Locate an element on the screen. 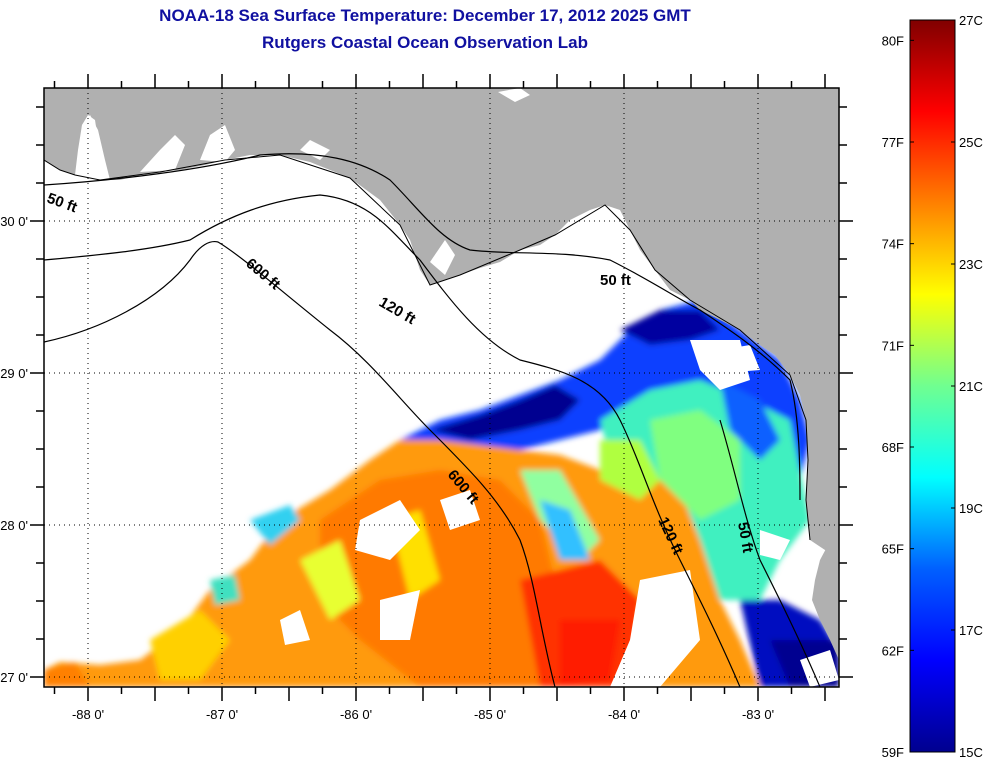 The image size is (992, 770). fahrenheit-label: 80F is located at coordinates (893, 40).